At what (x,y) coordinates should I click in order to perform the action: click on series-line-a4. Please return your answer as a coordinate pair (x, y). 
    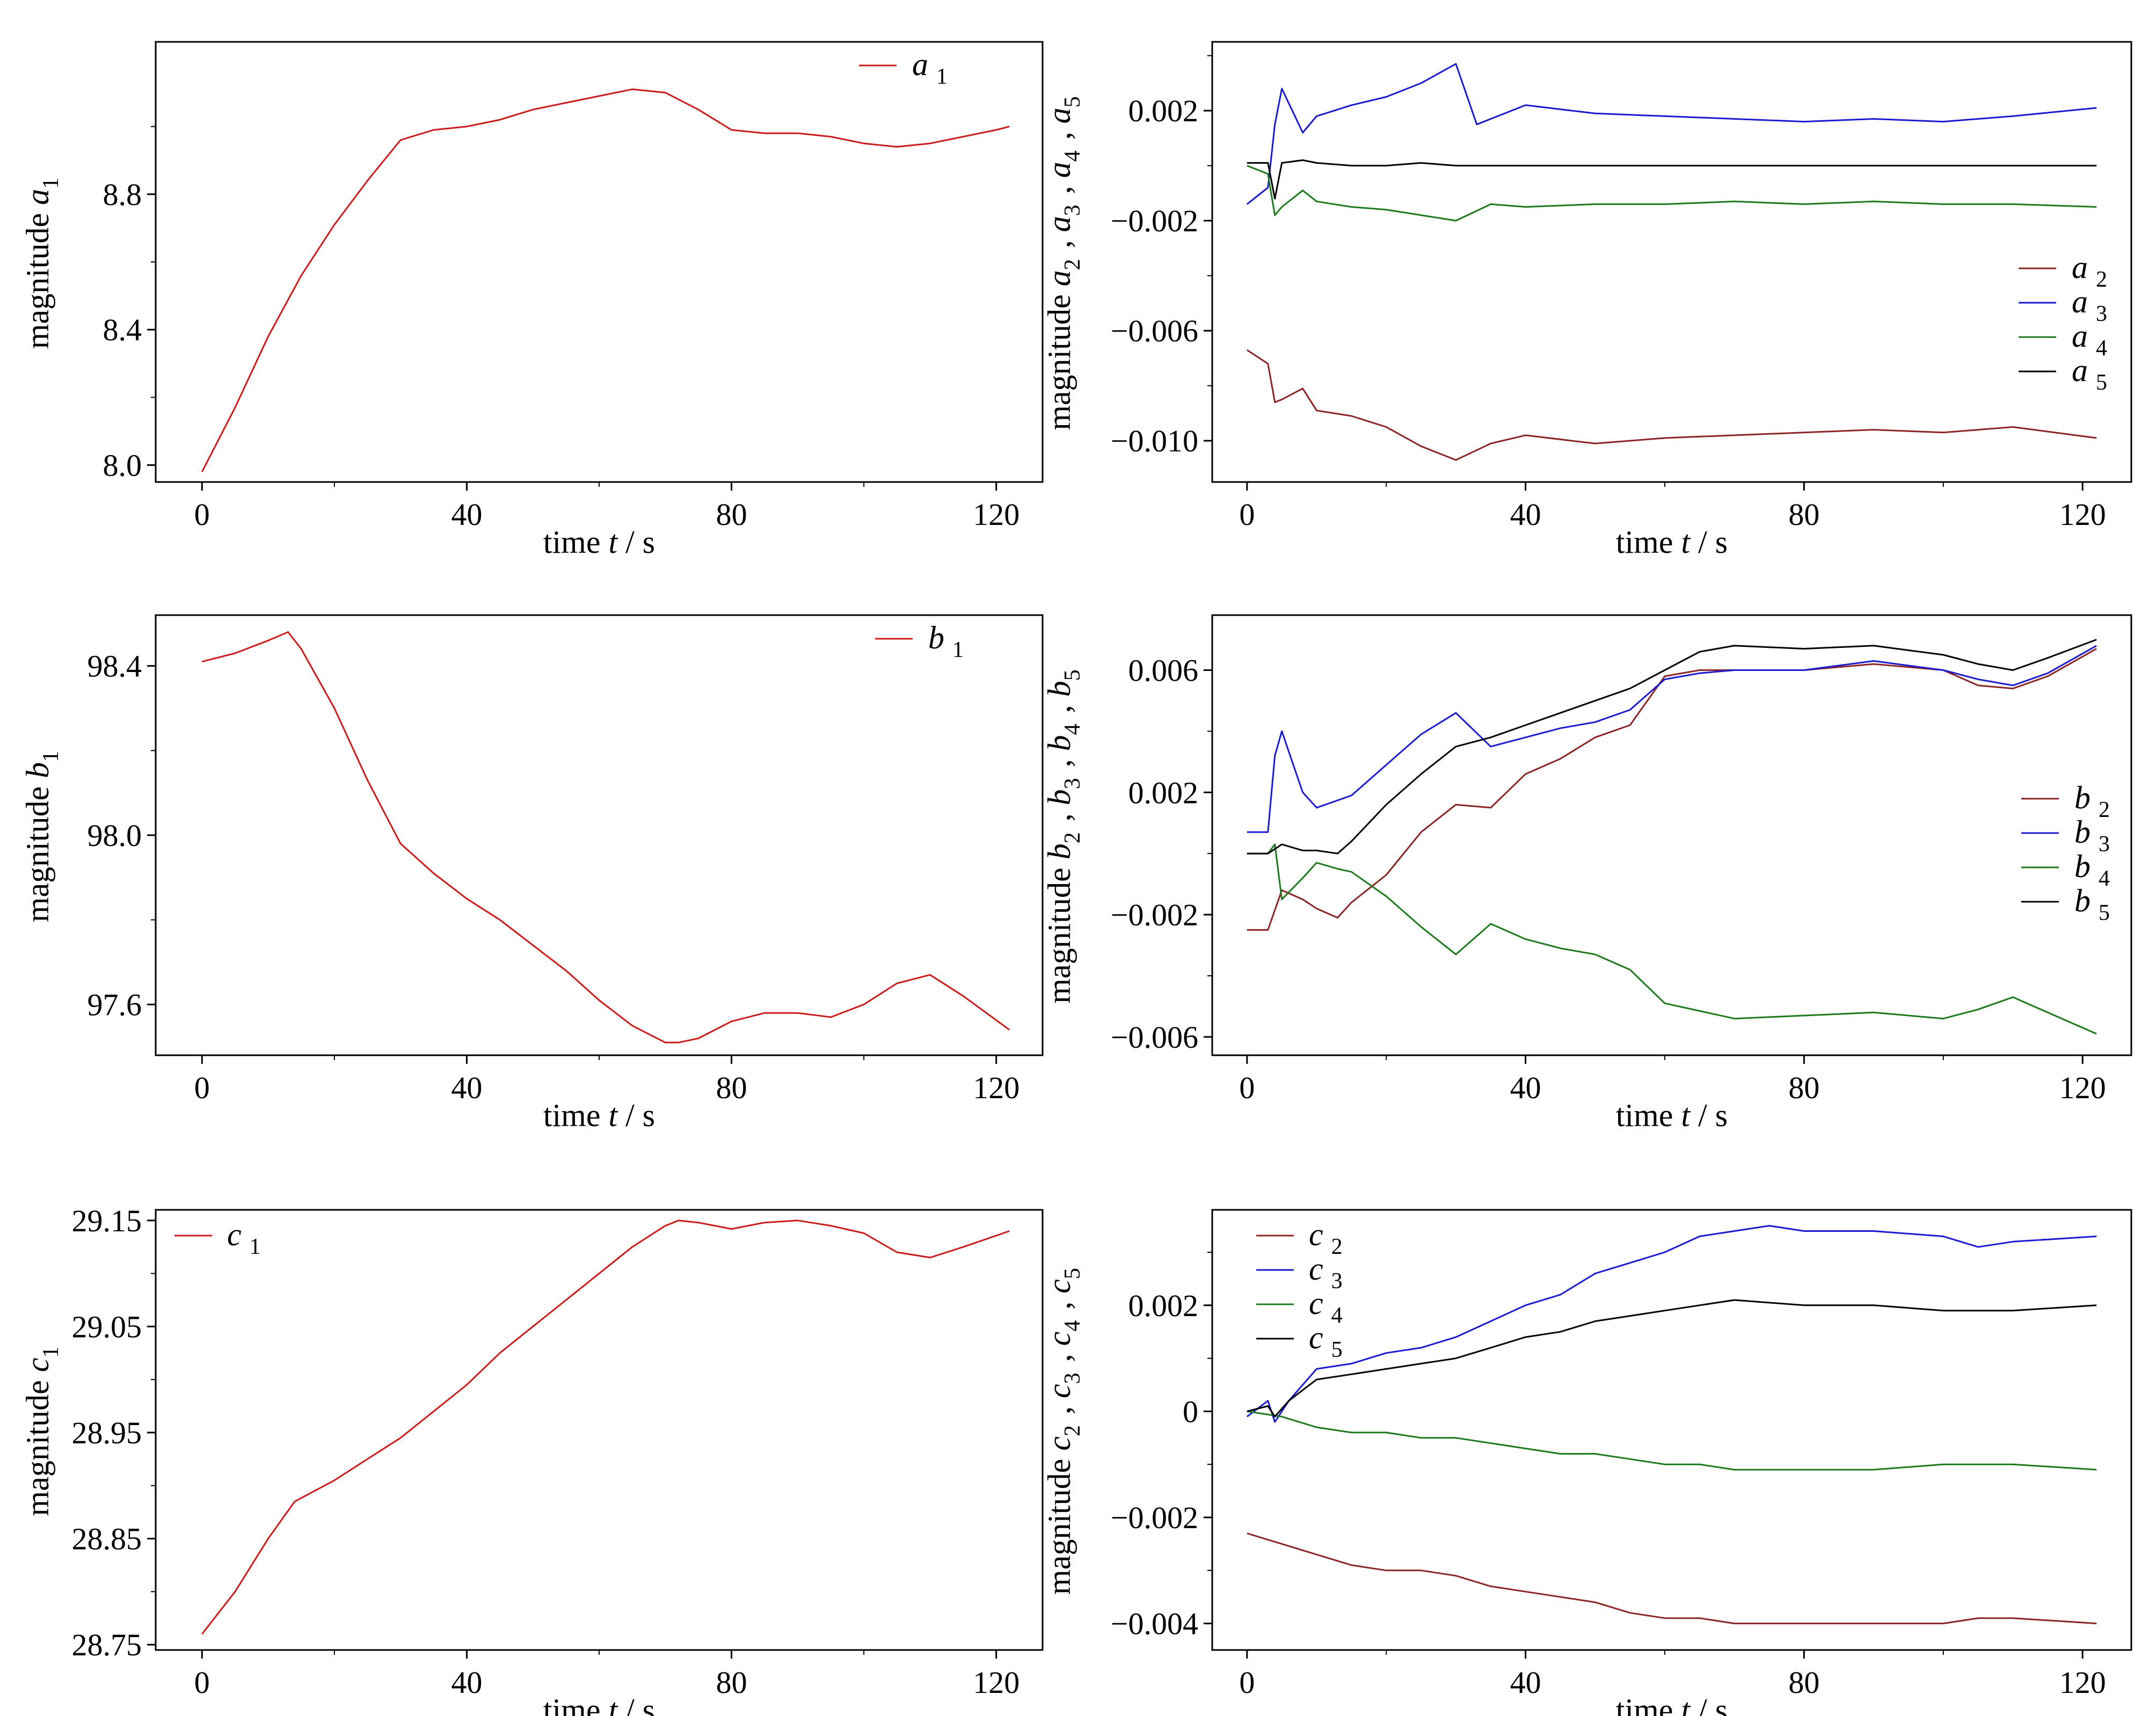
    Looking at the image, I should click on (1672, 194).